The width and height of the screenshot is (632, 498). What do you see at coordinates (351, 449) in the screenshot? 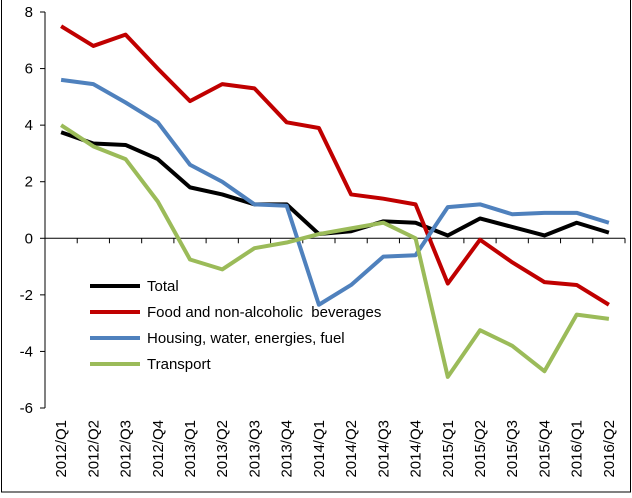
I see `x-tick-label: 2014/Q2` at bounding box center [351, 449].